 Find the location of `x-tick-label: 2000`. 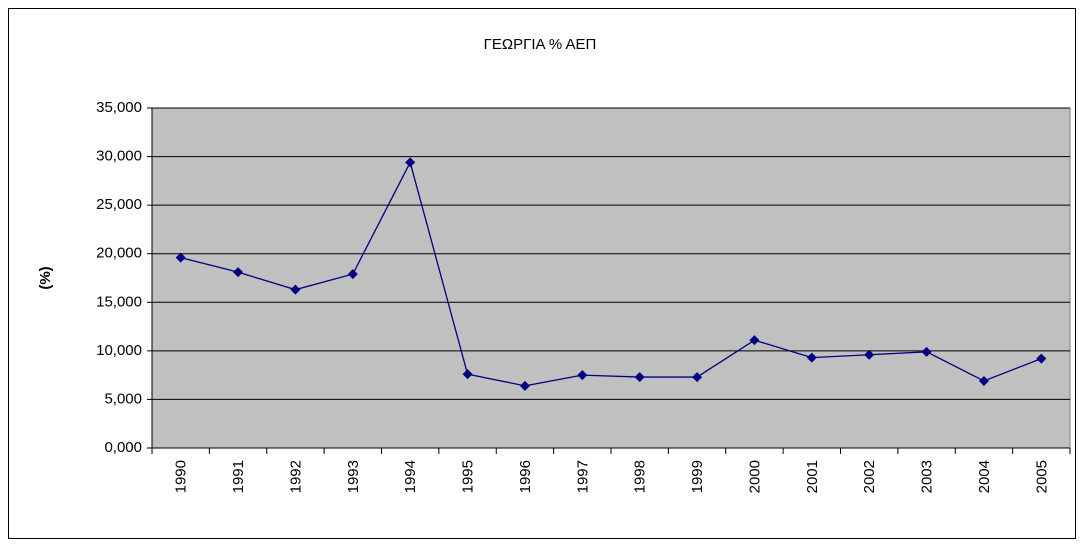

x-tick-label: 2000 is located at coordinates (754, 476).